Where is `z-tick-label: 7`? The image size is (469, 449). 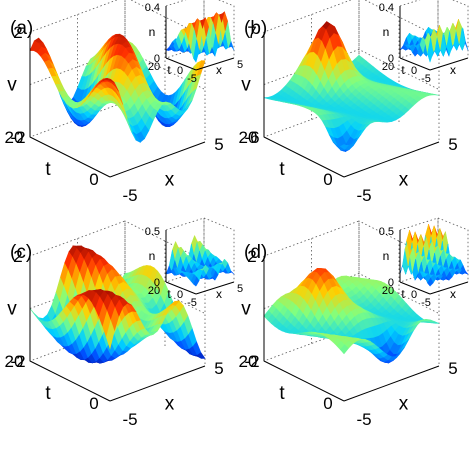
z-tick-label: 7 is located at coordinates (251, 32).